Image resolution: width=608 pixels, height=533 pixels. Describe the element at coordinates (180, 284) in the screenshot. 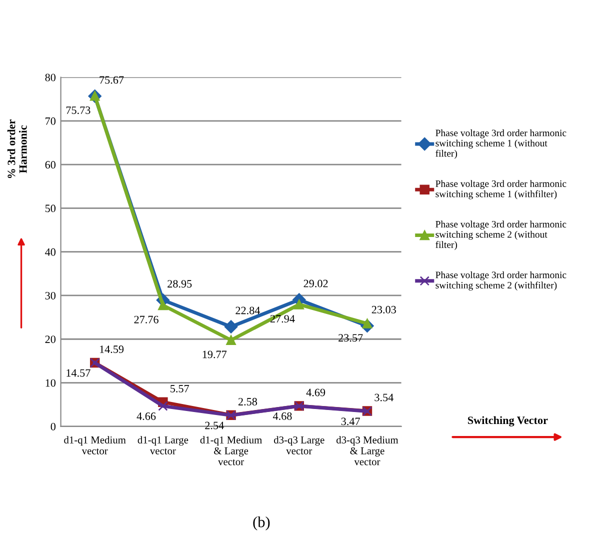

I see `data-label: 28.95` at that location.